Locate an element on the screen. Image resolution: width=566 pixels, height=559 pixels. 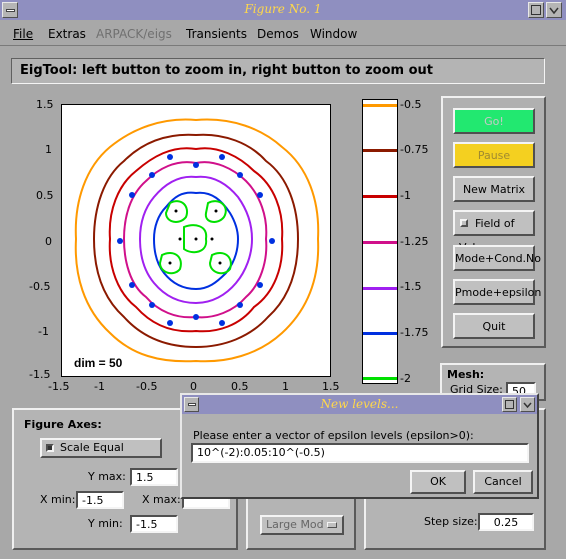
ok-button: OK is located at coordinates (438, 482).